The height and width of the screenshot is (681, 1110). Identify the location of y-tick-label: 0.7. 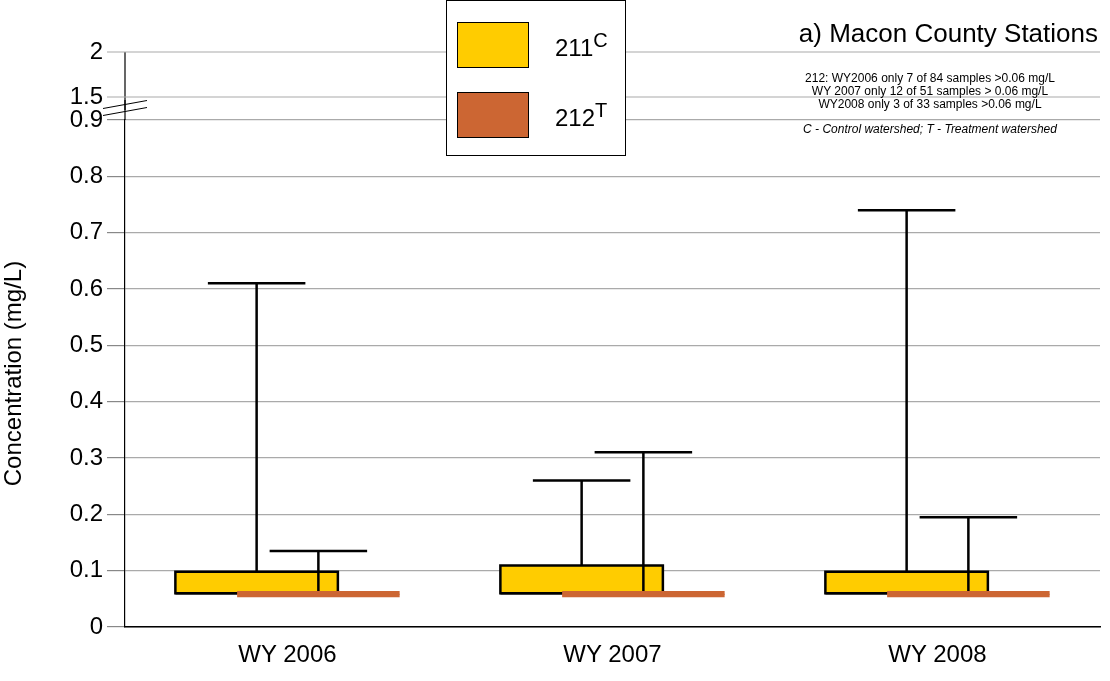
(86, 231).